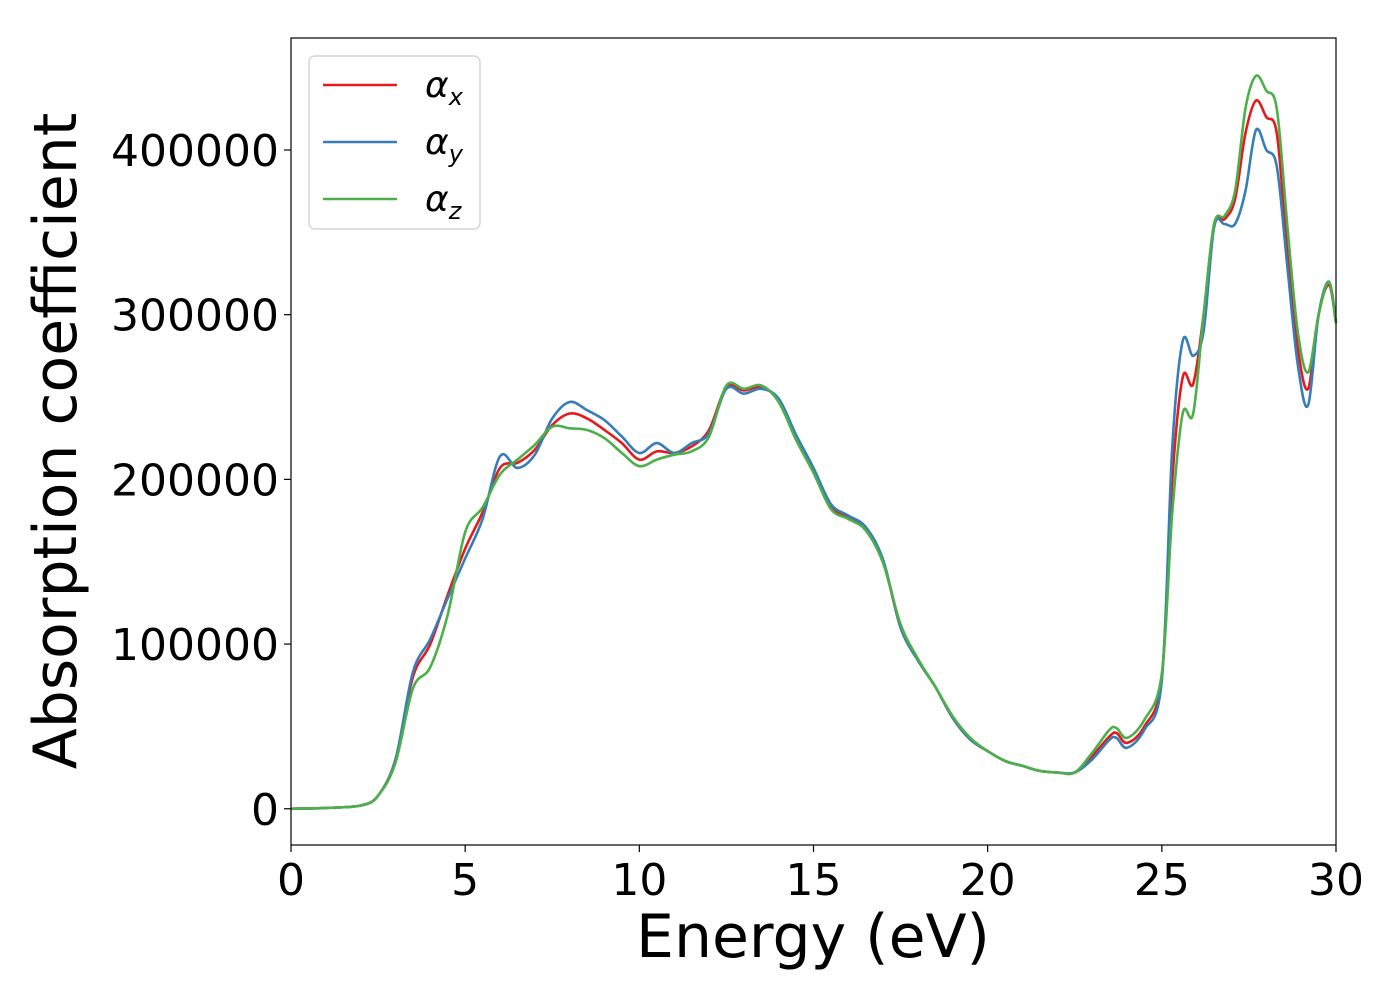 The width and height of the screenshot is (1400, 1000). I want to click on legend-label-y: αy, so click(444, 145).